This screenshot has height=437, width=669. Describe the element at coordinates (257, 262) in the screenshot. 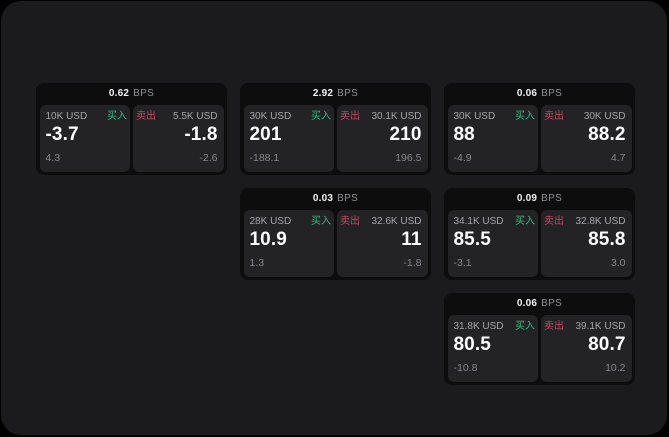

I see `buy-delta: 1.3` at that location.